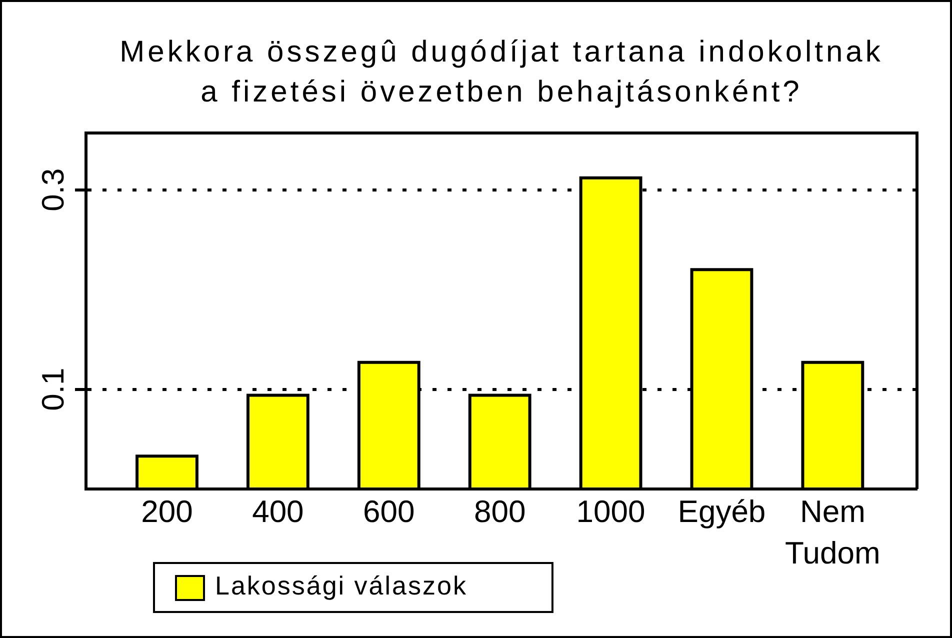 This screenshot has width=952, height=638. What do you see at coordinates (502, 71) in the screenshot?
I see `chart-title: Mekkora összegû dugódíjat tartana indokoltnak a fizetési övezetben behajtásonként?` at bounding box center [502, 71].